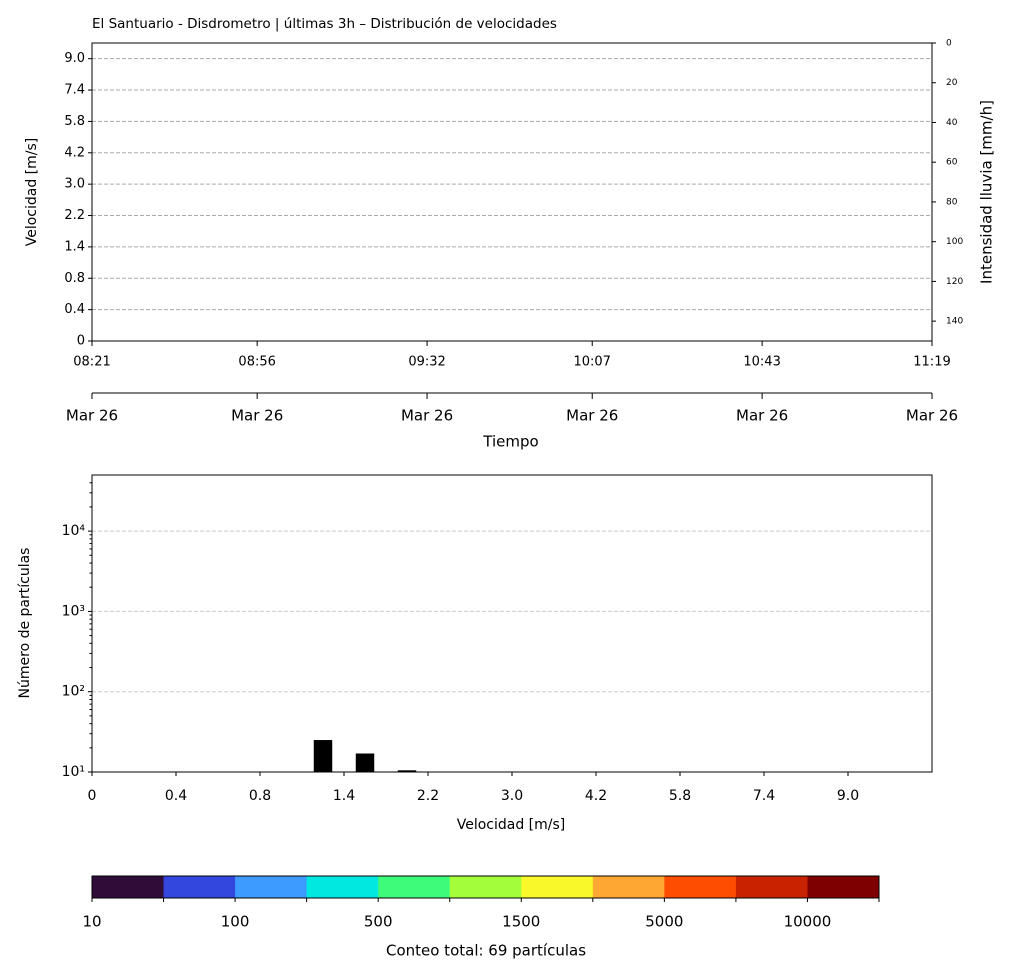  What do you see at coordinates (74, 90) in the screenshot?
I see `y-tick-label: 7.4` at bounding box center [74, 90].